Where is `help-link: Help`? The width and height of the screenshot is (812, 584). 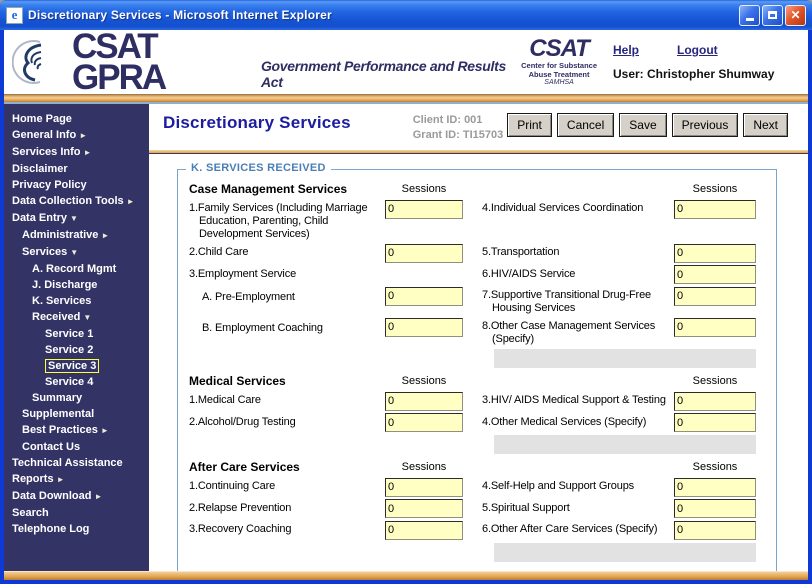 help-link: Help is located at coordinates (626, 50).